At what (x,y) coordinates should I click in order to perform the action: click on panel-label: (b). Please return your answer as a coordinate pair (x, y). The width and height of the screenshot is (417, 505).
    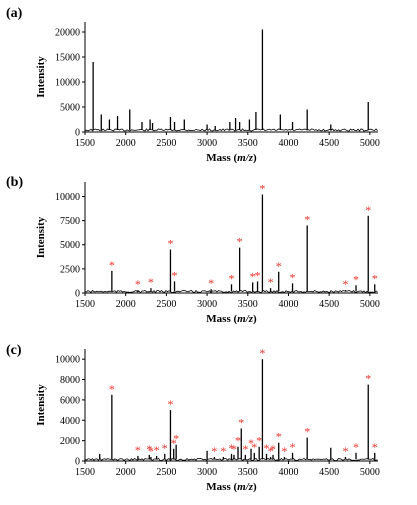
    Looking at the image, I should click on (14, 182).